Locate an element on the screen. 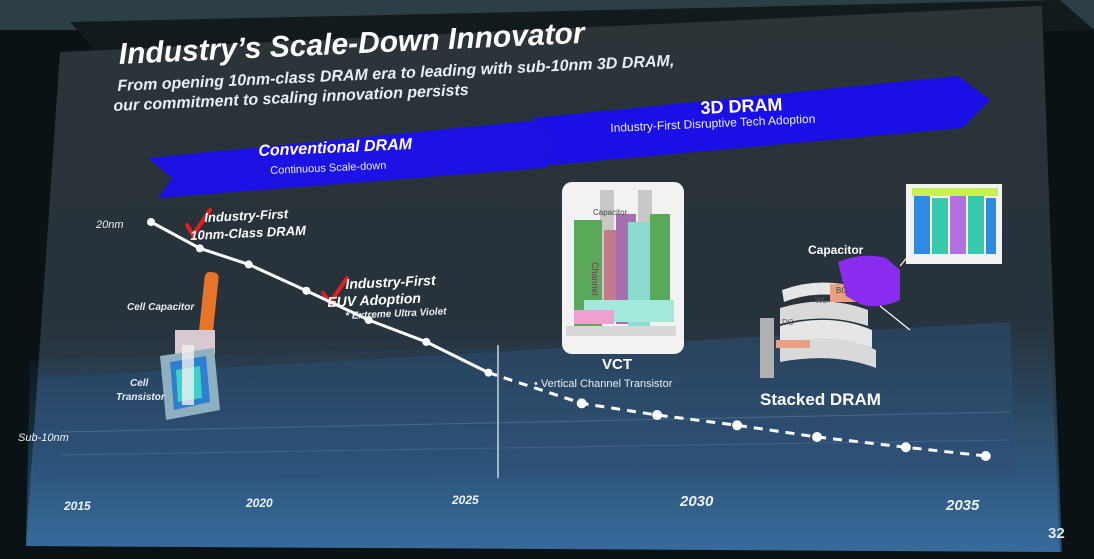 The image size is (1094, 559). x-tick-label: 2035 is located at coordinates (962, 505).